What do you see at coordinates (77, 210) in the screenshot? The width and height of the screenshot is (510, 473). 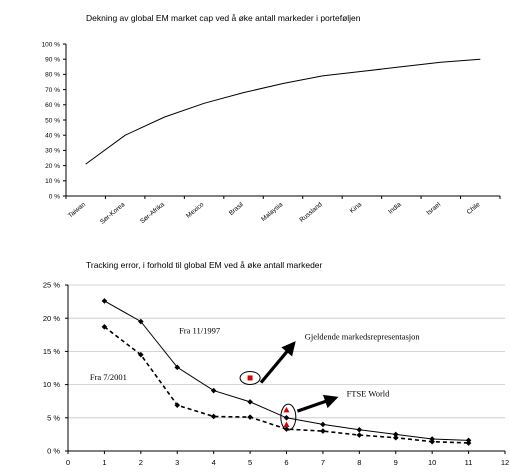 I see `chart1-x-tick-label: Taiwan` at bounding box center [77, 210].